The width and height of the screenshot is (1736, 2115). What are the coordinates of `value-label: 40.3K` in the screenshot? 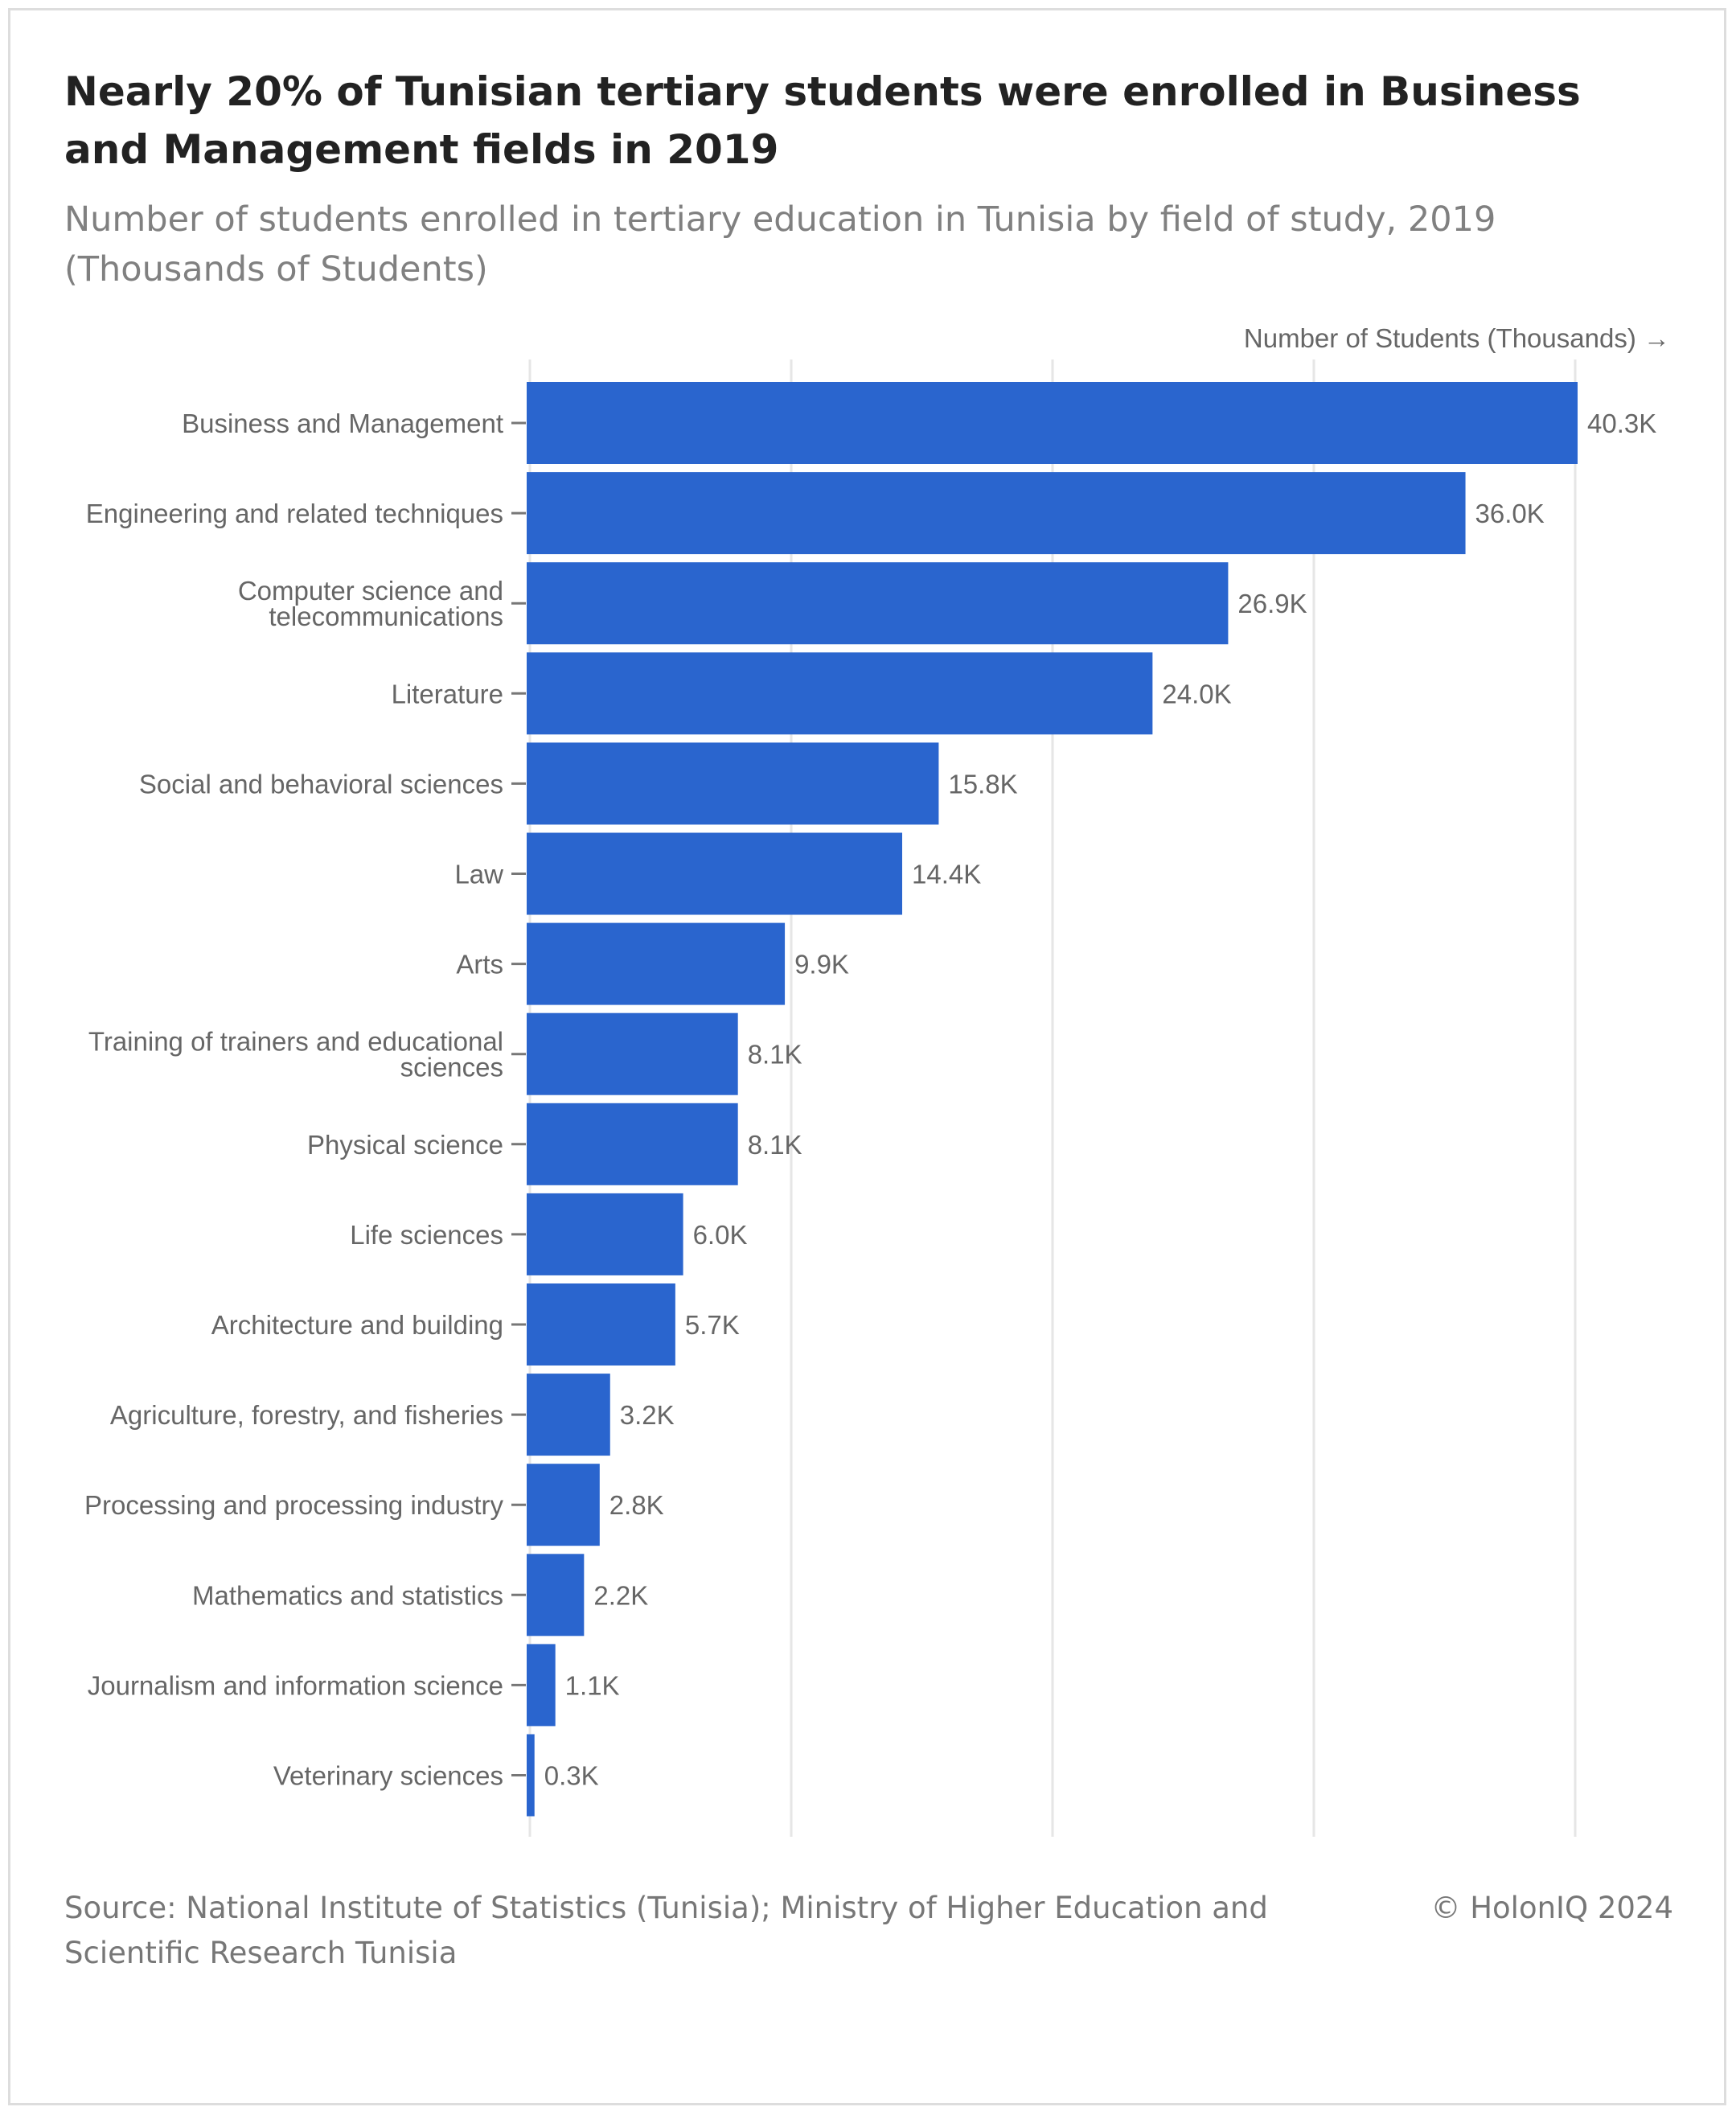 It's located at (1621, 423).